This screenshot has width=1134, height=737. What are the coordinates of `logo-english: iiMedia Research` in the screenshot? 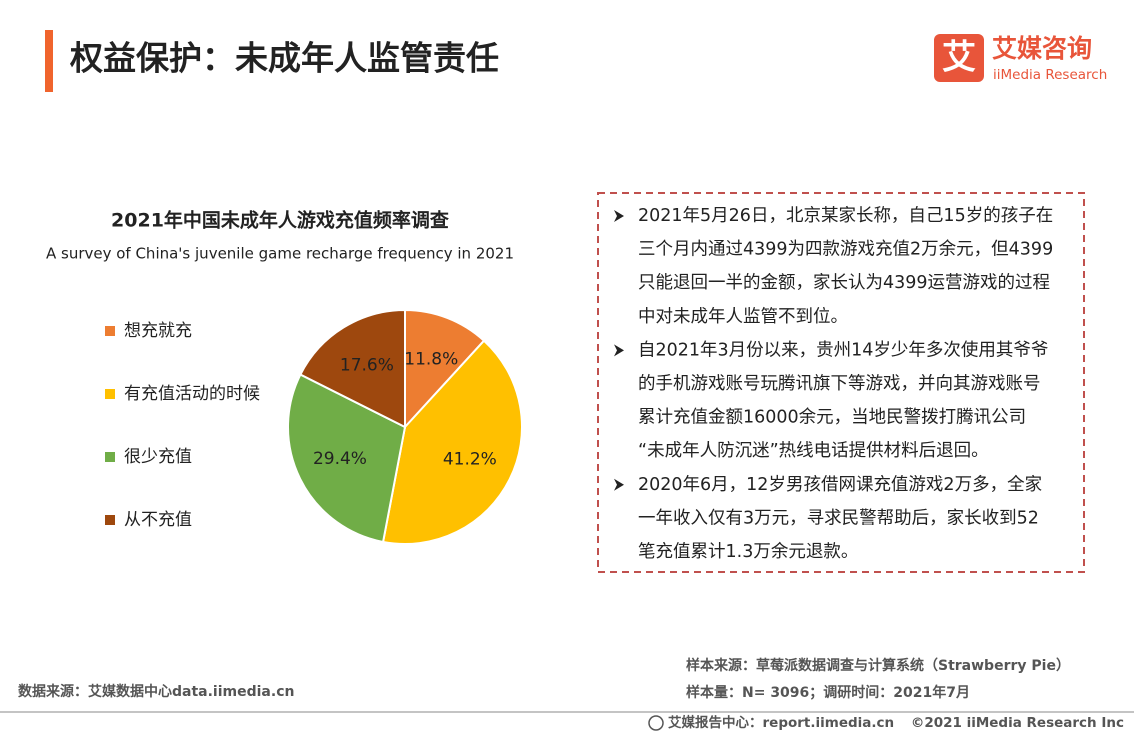 It's located at (1050, 75).